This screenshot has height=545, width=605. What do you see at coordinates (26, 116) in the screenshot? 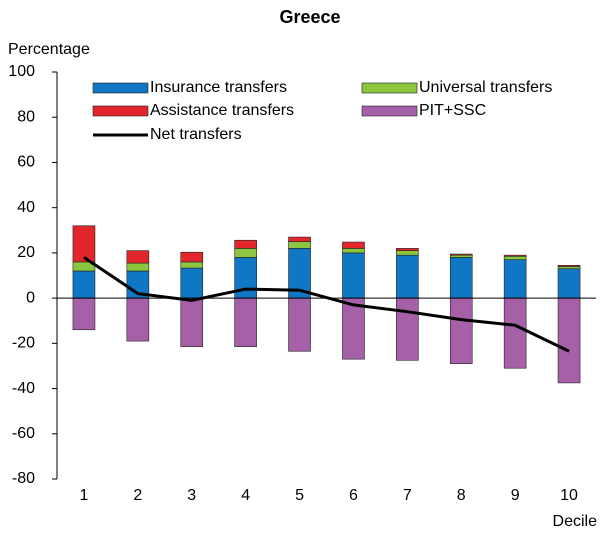
I see `y-tick-label: 80` at bounding box center [26, 116].